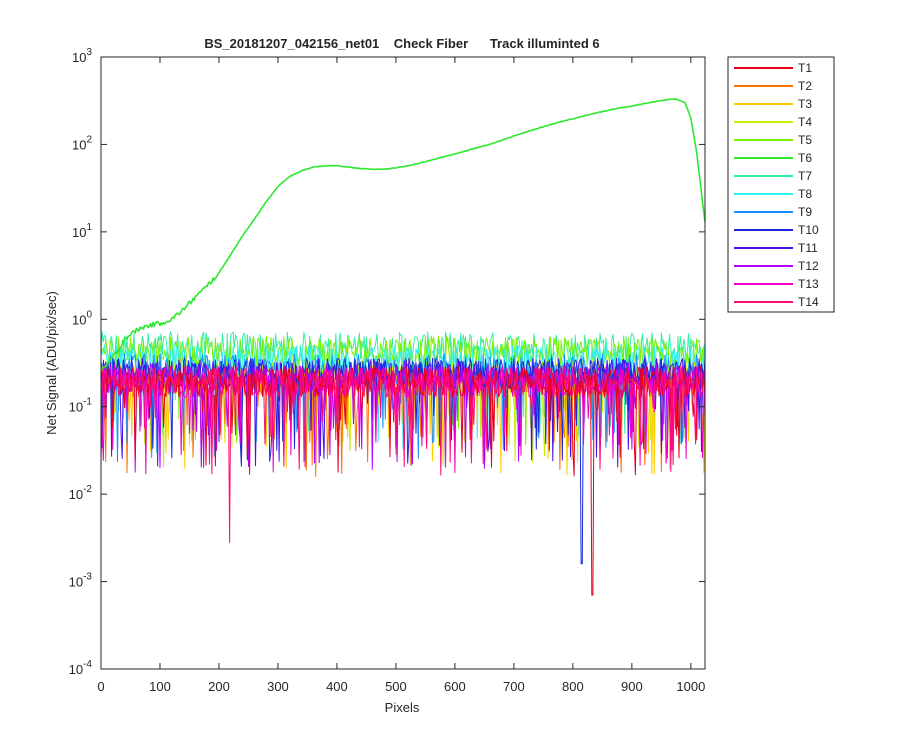 The height and width of the screenshot is (750, 900). I want to click on x-tick-label: 300, so click(278, 686).